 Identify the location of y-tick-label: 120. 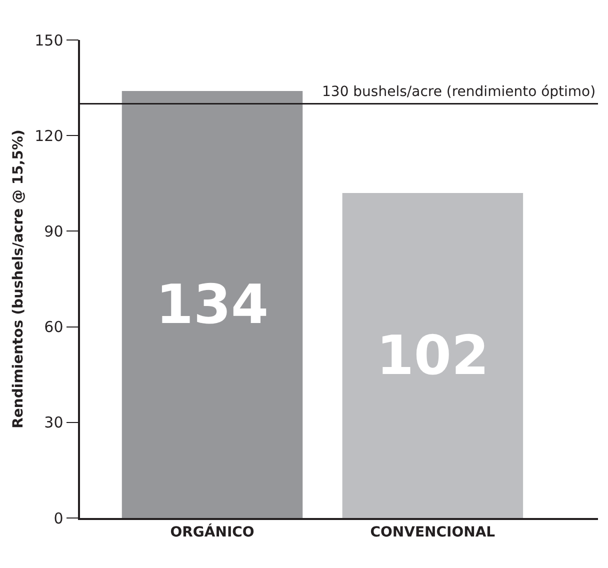
(49, 135).